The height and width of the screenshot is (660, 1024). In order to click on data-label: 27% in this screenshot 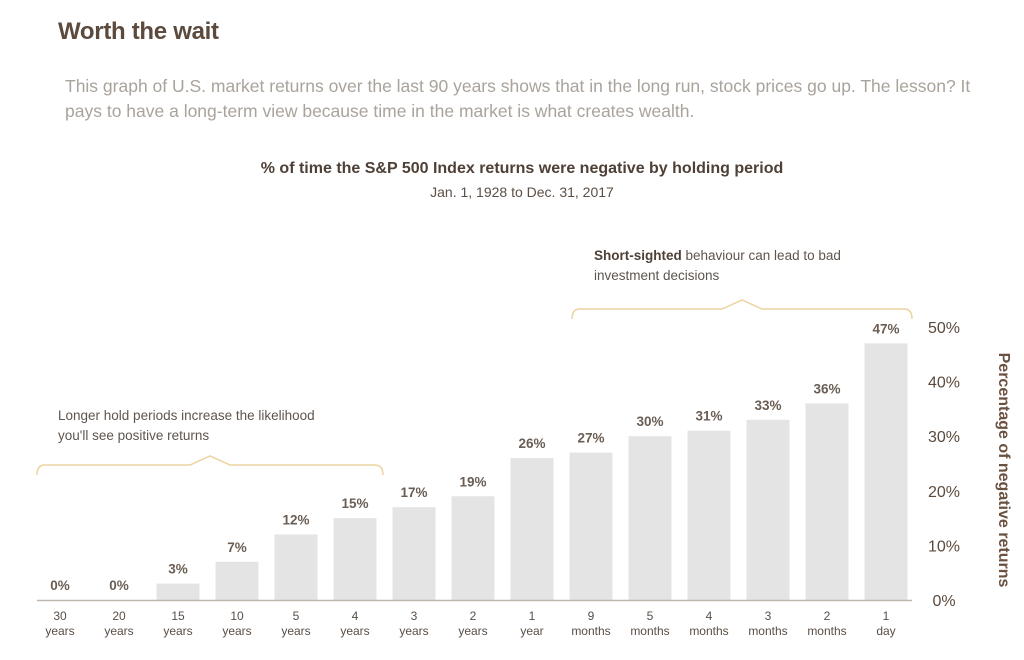, I will do `click(590, 438)`.